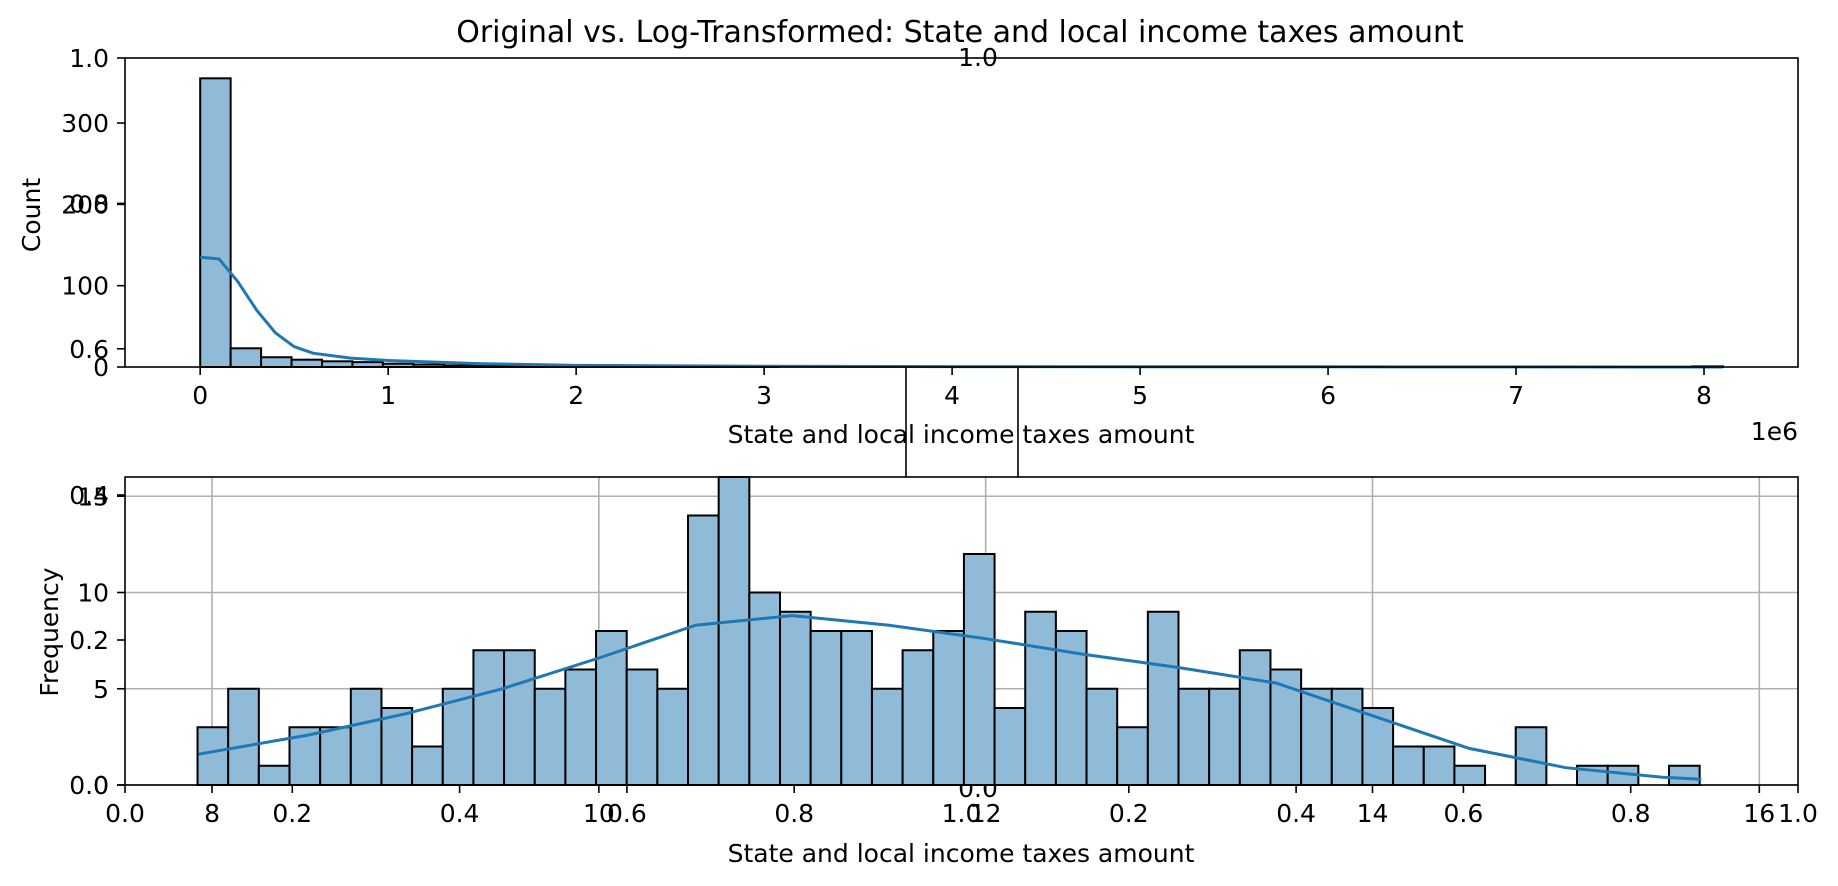 Image resolution: width=1838 pixels, height=886 pixels. Describe the element at coordinates (85, 286) in the screenshot. I see `top-y-tick-label: 100` at that location.